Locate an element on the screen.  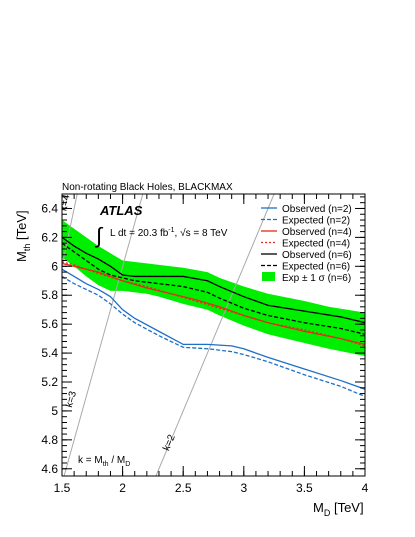
k-line-label-2: k=2 is located at coordinates (169, 443).